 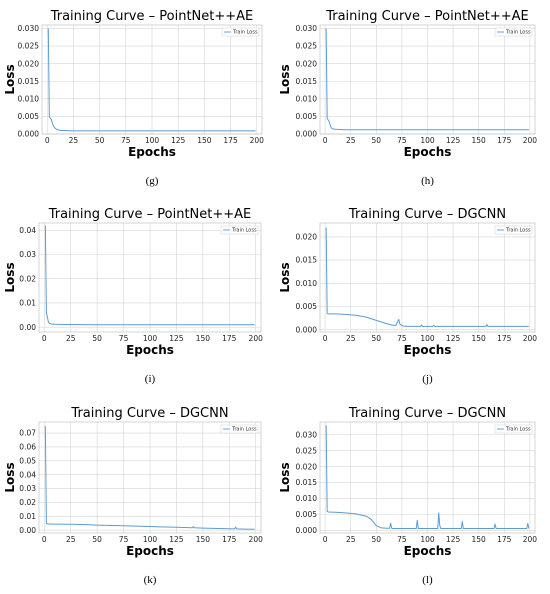 I want to click on y-tick-label: 0.07, so click(x=27, y=433).